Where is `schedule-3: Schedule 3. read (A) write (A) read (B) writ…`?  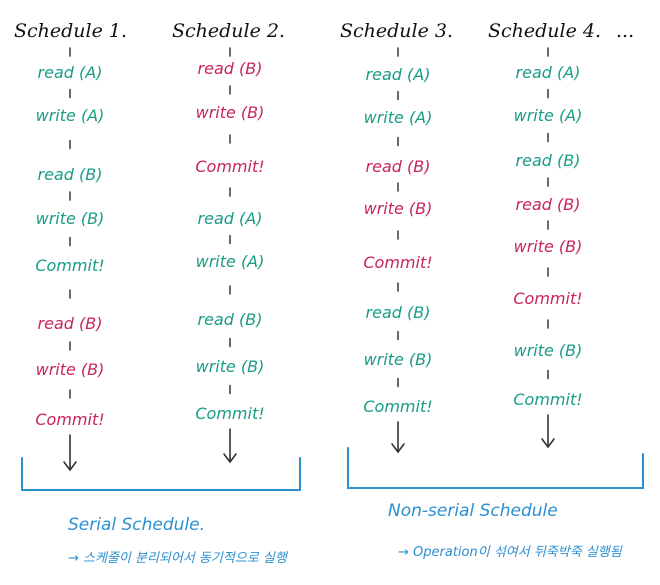 schedule-3: Schedule 3. read (A) write (A) read (B) writ… is located at coordinates (396, 236).